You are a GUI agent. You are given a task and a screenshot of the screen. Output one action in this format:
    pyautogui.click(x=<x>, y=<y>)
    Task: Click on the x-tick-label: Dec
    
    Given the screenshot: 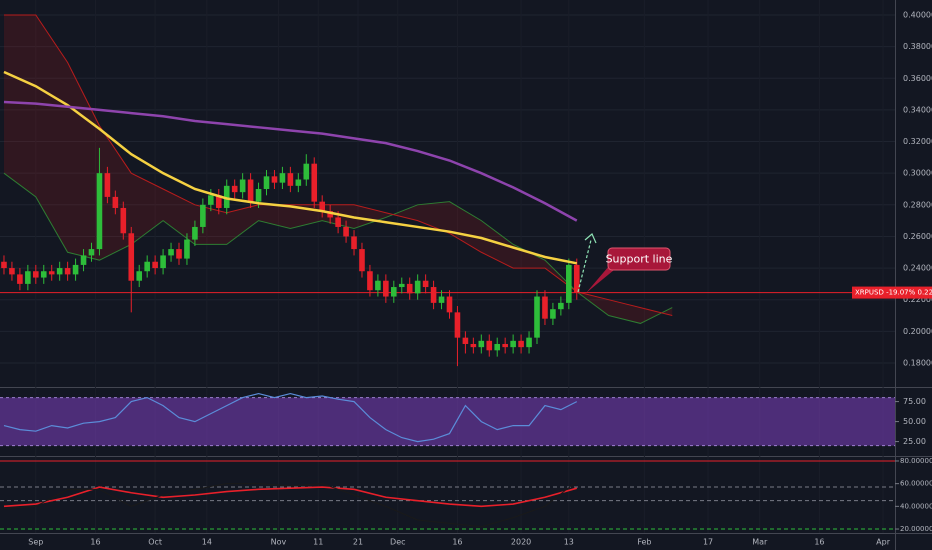 What is the action you would take?
    pyautogui.click(x=397, y=542)
    